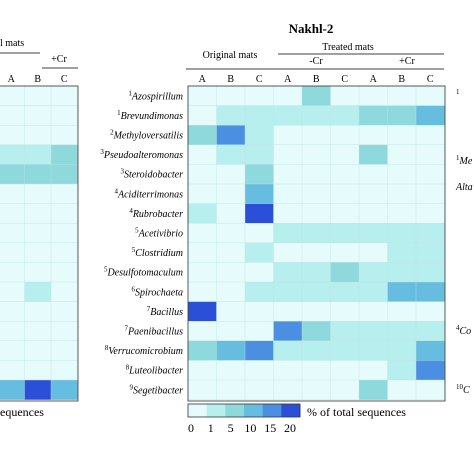 This screenshot has width=474, height=474. Describe the element at coordinates (464, 160) in the screenshot. I see `right-edge-label: 1Me` at that location.